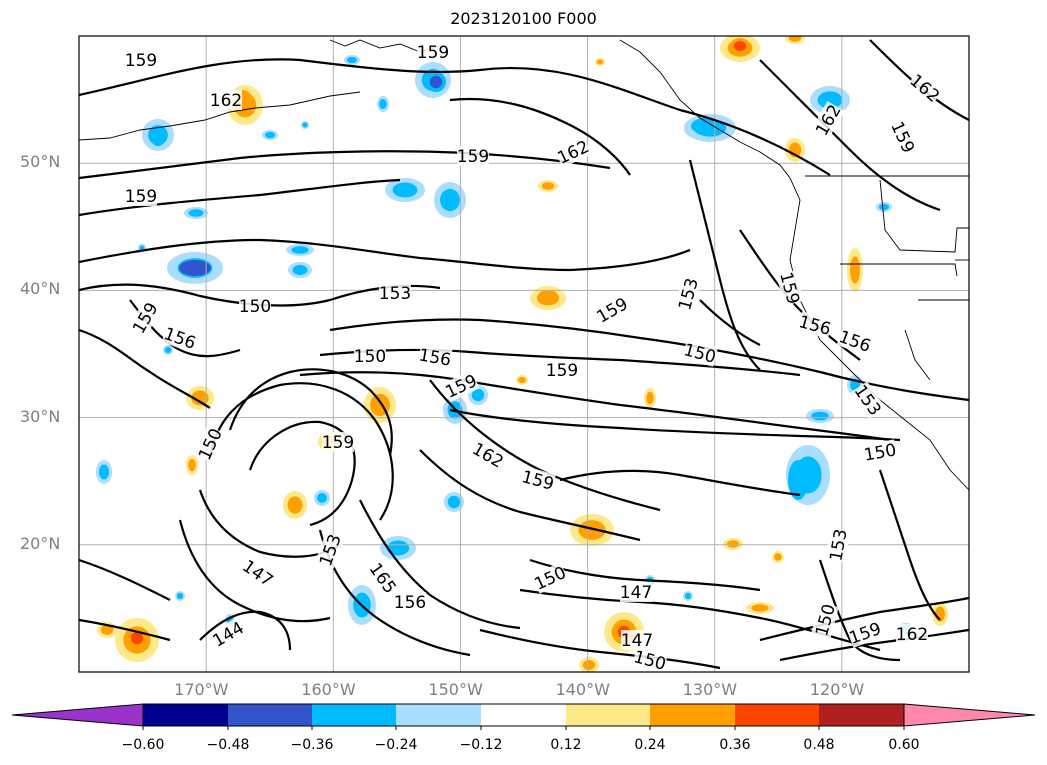 The image size is (1047, 765). I want to click on contour-label: 162, so click(912, 634).